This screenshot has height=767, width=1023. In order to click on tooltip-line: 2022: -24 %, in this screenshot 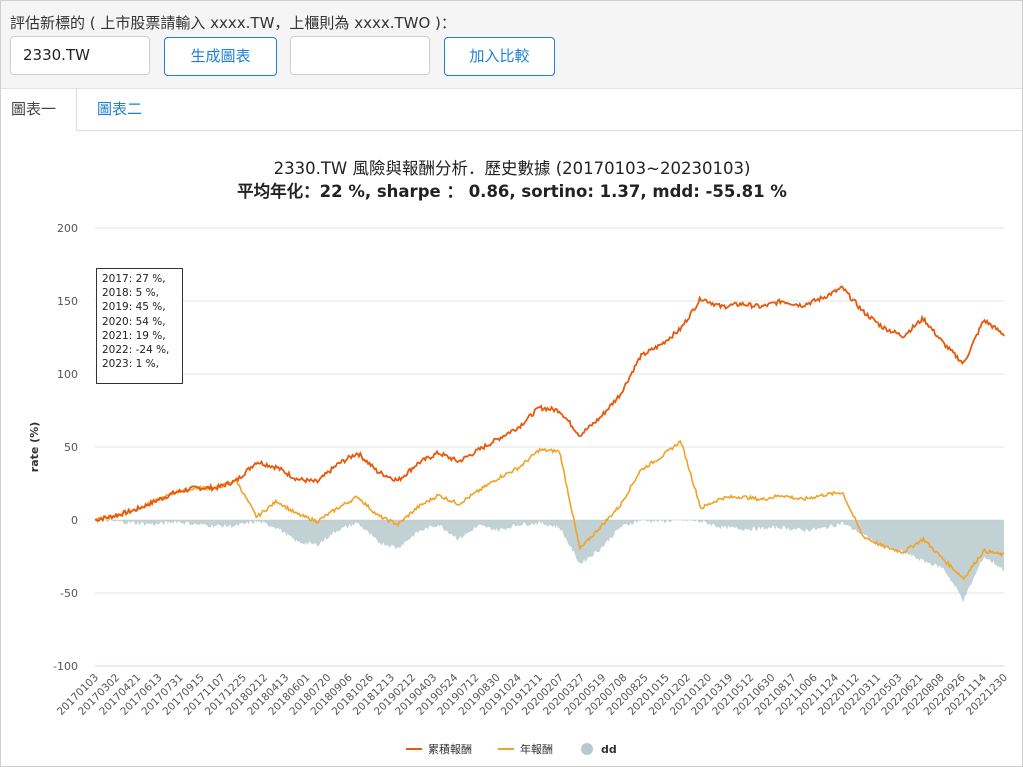, I will do `click(136, 350)`.